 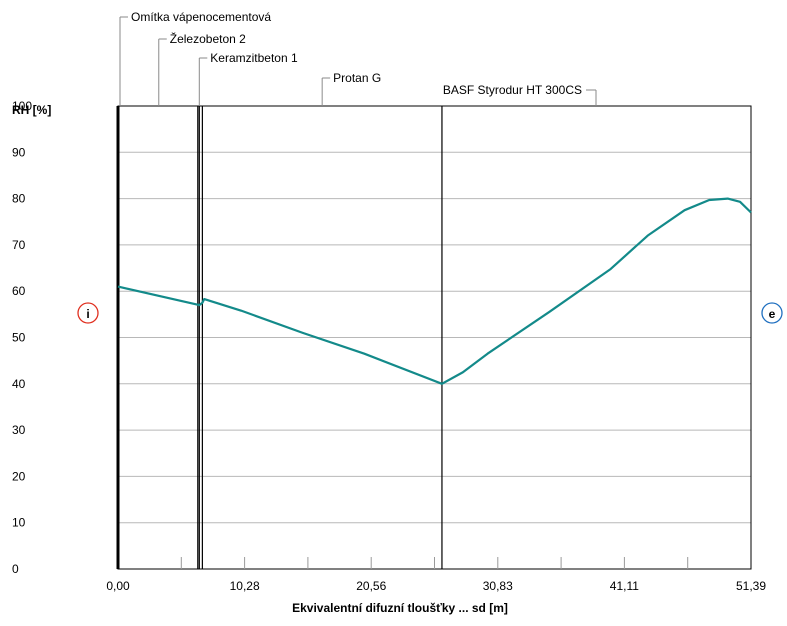 I want to click on x-axis-label: Ekvivalentní difuzní tloušťky ... sd [m], so click(x=400, y=608).